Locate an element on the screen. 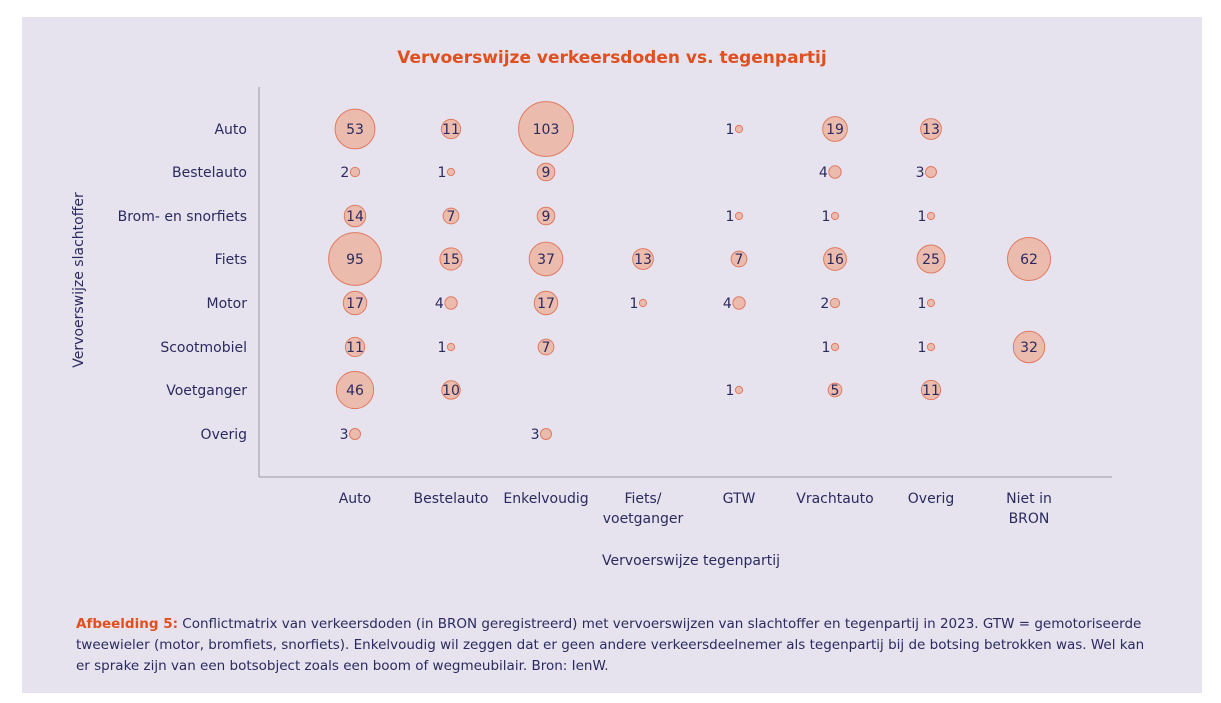 This screenshot has width=1221, height=703. bubble-value: 2 is located at coordinates (824, 304).